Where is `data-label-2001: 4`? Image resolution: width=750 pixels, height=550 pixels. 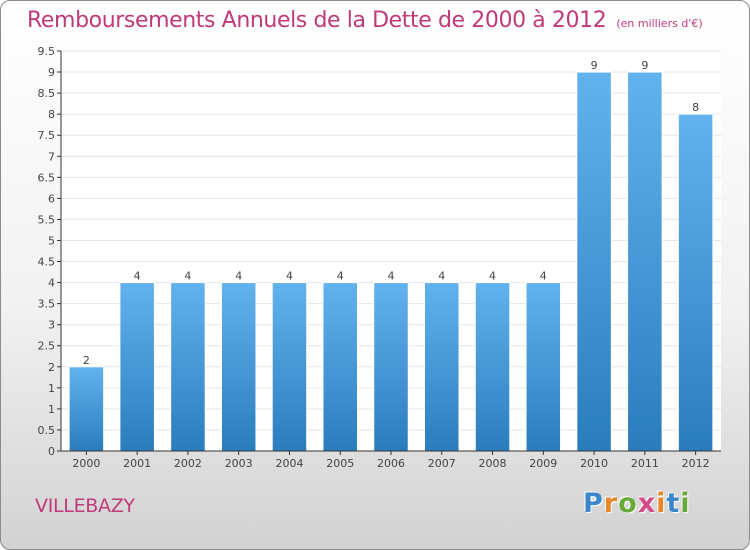 data-label-2001: 4 is located at coordinates (137, 276).